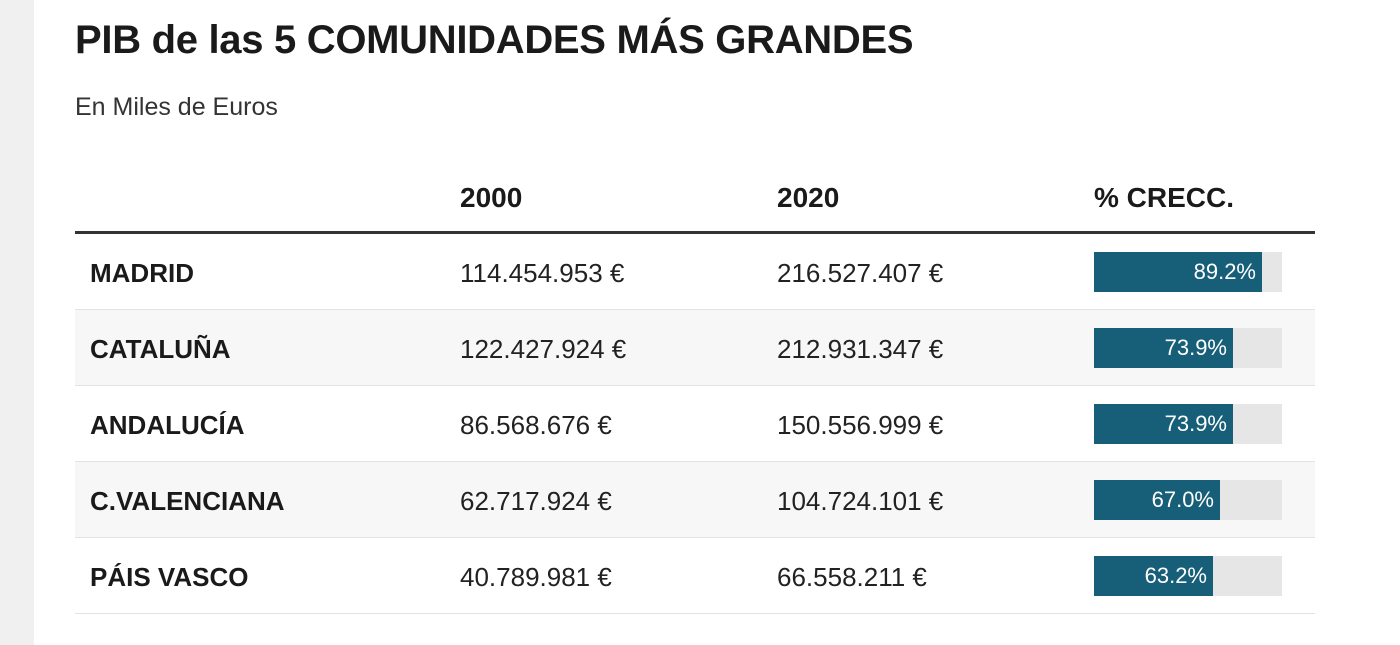 Image resolution: width=1400 pixels, height=645 pixels. I want to click on value-2000: 86.568.676 €, so click(536, 425).